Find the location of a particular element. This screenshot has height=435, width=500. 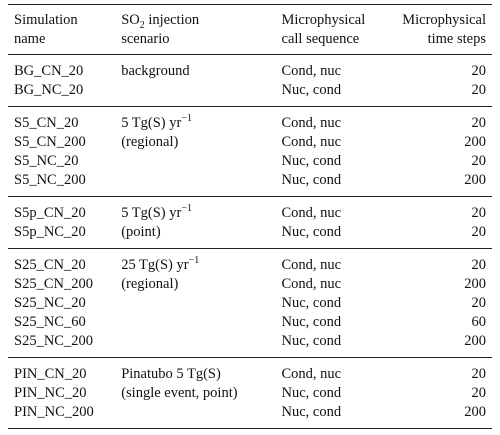

header-text: name is located at coordinates (30, 39).